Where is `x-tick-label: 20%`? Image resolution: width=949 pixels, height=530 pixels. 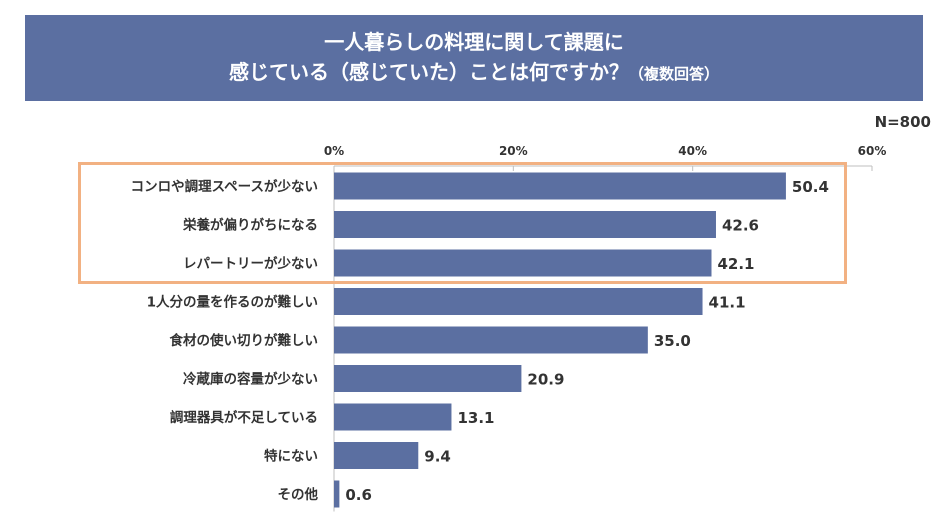
x-tick-label: 20% is located at coordinates (513, 151).